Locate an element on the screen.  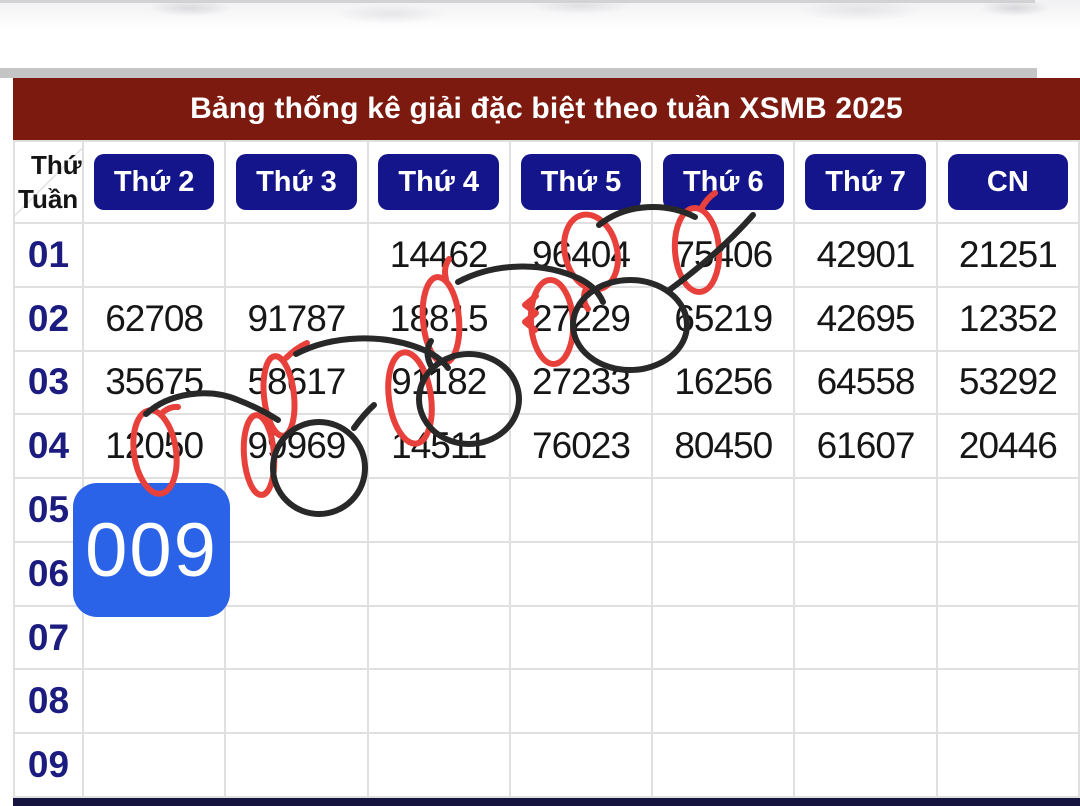
table-cell: 12352 is located at coordinates (1008, 319).